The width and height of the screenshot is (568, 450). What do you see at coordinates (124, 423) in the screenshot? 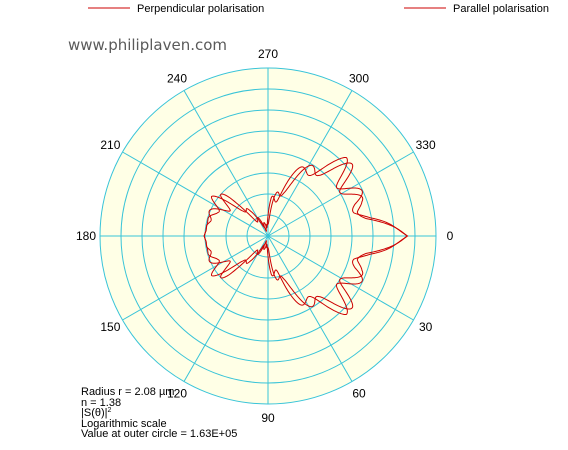
I see `info-scale: Logarithmic scale` at bounding box center [124, 423].